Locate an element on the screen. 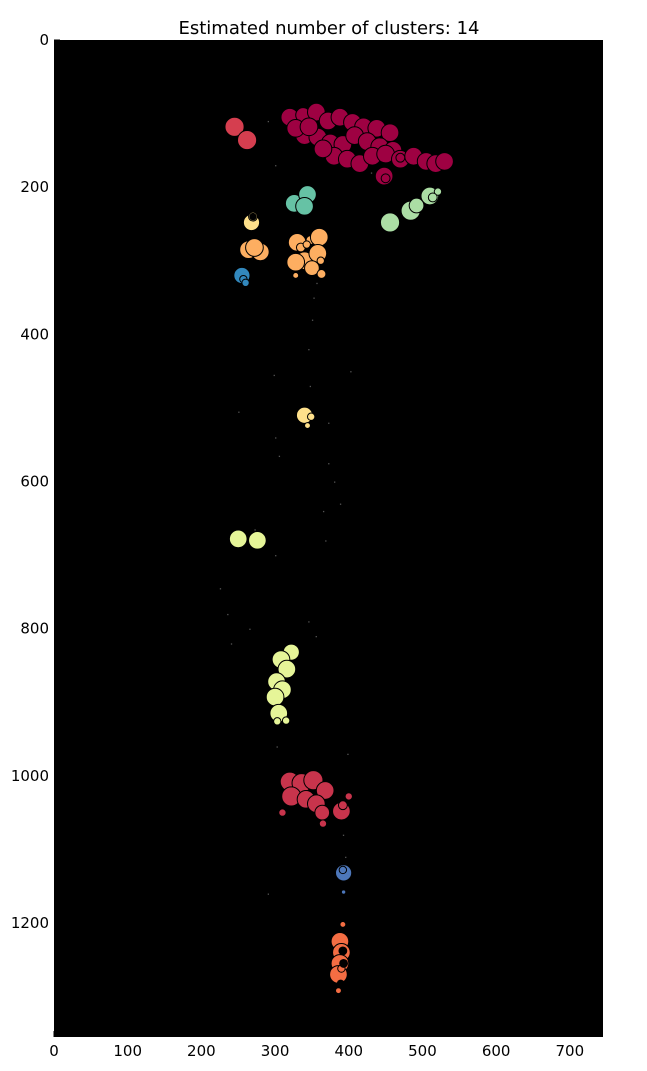 Image resolution: width=647 pixels, height=1071 pixels. y-tick-label: 0 is located at coordinates (44, 40).